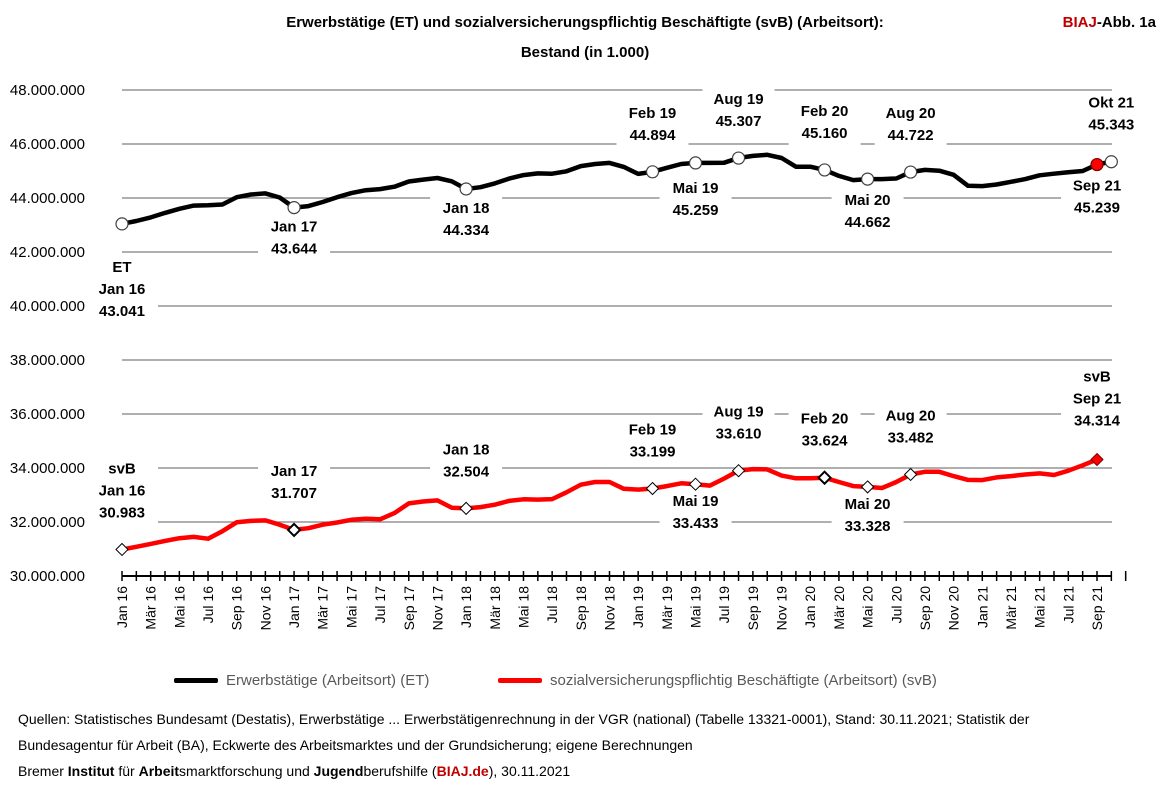 The width and height of the screenshot is (1170, 785). What do you see at coordinates (126, 771) in the screenshot?
I see `source-text: für` at bounding box center [126, 771].